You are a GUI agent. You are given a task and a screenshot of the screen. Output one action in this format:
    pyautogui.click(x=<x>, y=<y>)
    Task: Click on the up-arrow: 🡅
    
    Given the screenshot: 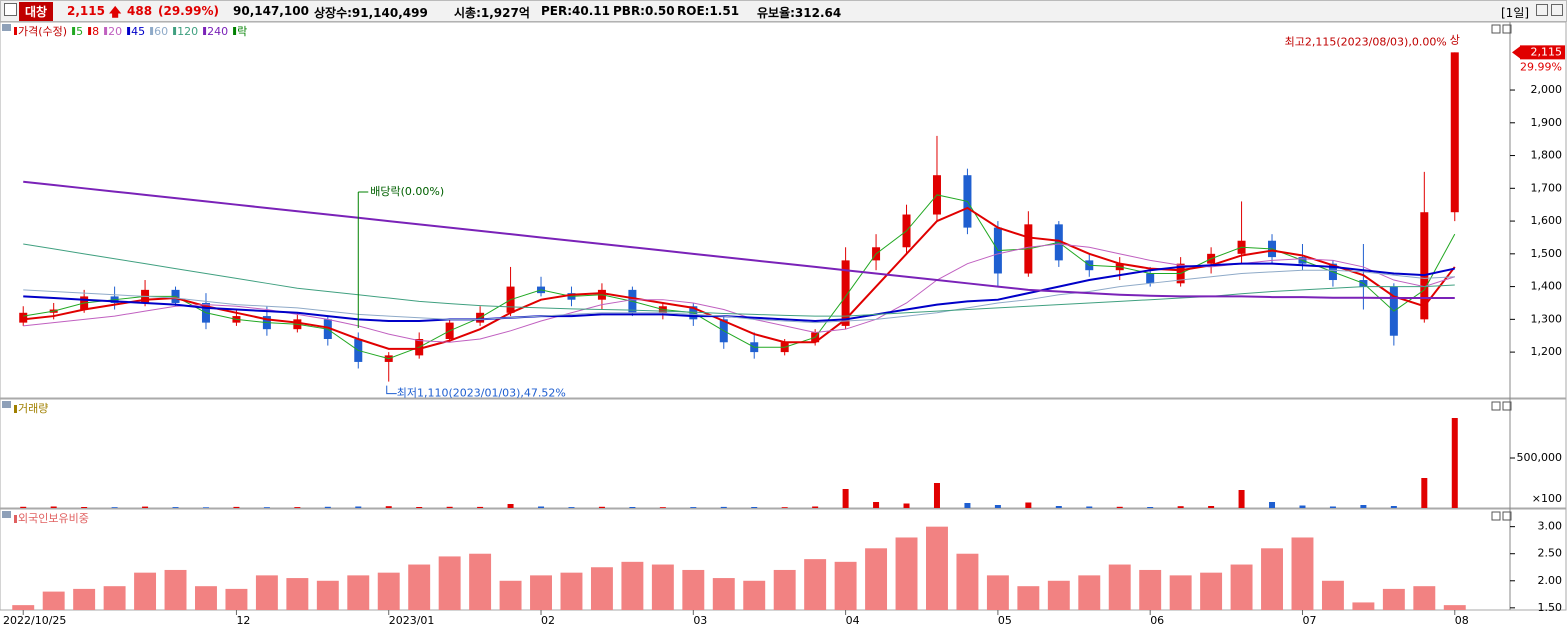 What is the action you would take?
    pyautogui.click(x=115, y=12)
    